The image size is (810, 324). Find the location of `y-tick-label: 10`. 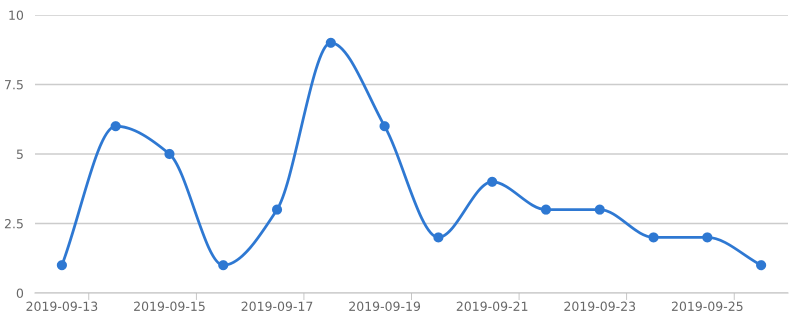

y-tick-label: 10 is located at coordinates (16, 15).